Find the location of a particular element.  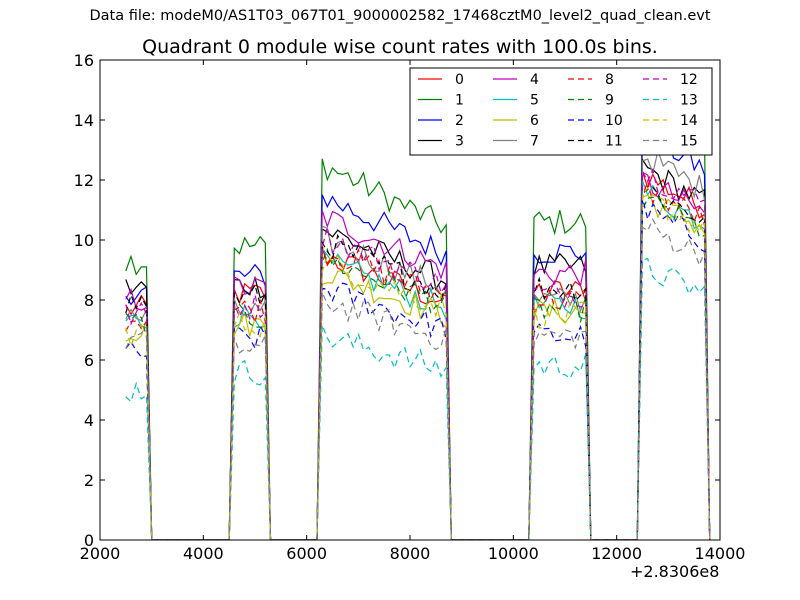

legend-label-10: 10 is located at coordinates (614, 121).